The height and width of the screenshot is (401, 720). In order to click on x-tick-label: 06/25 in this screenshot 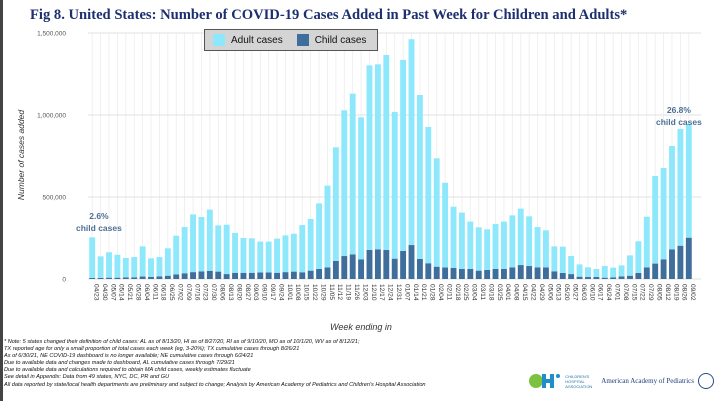, I will do `click(171, 292)`.